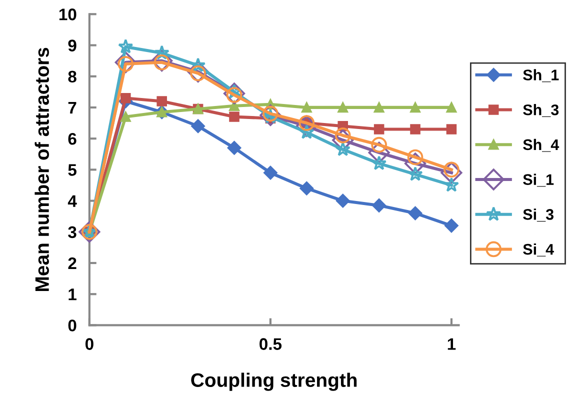 The width and height of the screenshot is (577, 404). What do you see at coordinates (541, 145) in the screenshot?
I see `legend-label: Sh_4` at bounding box center [541, 145].